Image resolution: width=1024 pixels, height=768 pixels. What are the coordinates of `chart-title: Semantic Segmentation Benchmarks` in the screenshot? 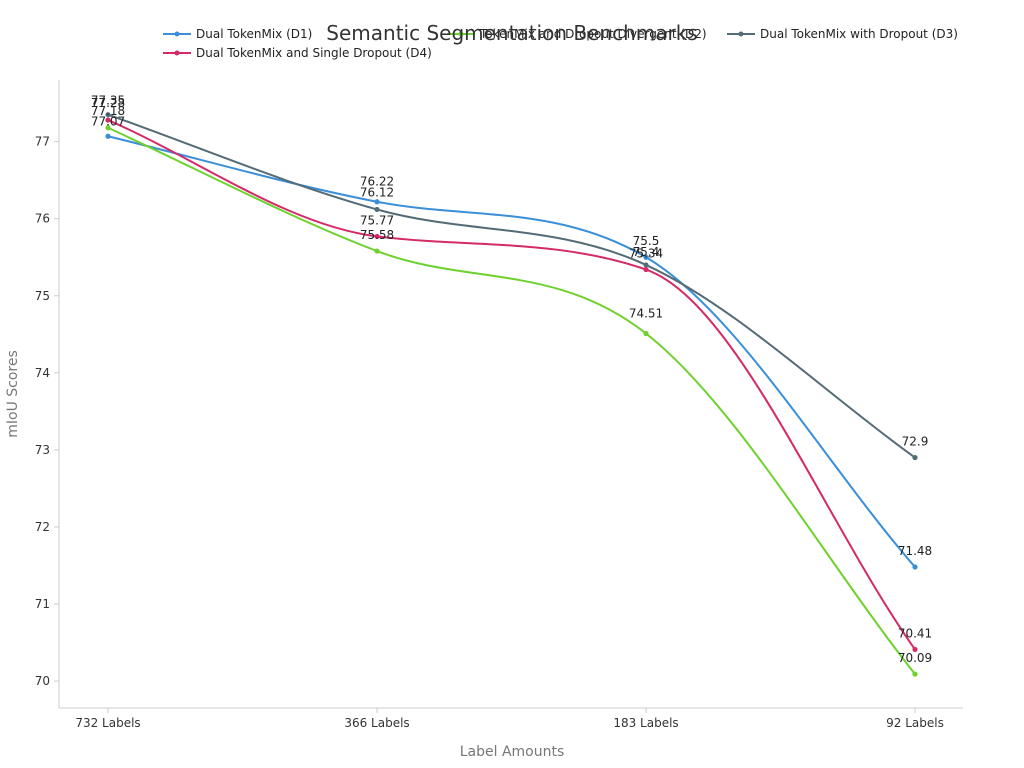 It's located at (511, 33).